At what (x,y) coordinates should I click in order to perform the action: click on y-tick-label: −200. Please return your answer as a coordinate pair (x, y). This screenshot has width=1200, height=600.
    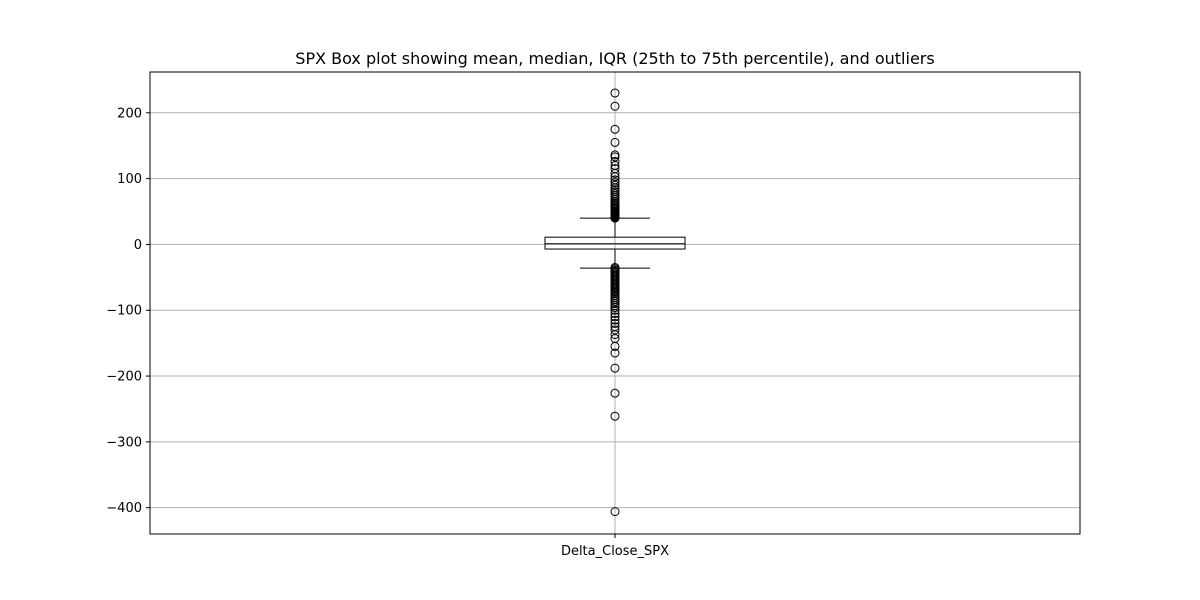
    Looking at the image, I should click on (124, 377).